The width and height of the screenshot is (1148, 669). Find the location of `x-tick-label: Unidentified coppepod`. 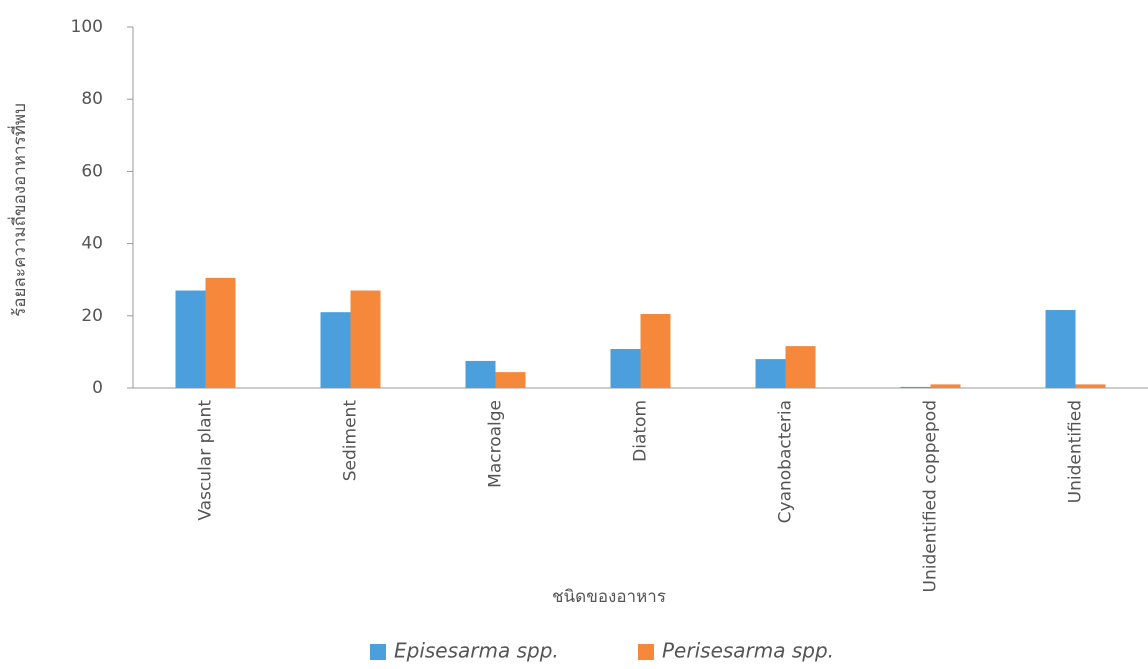

x-tick-label: Unidentified coppepod is located at coordinates (931, 496).